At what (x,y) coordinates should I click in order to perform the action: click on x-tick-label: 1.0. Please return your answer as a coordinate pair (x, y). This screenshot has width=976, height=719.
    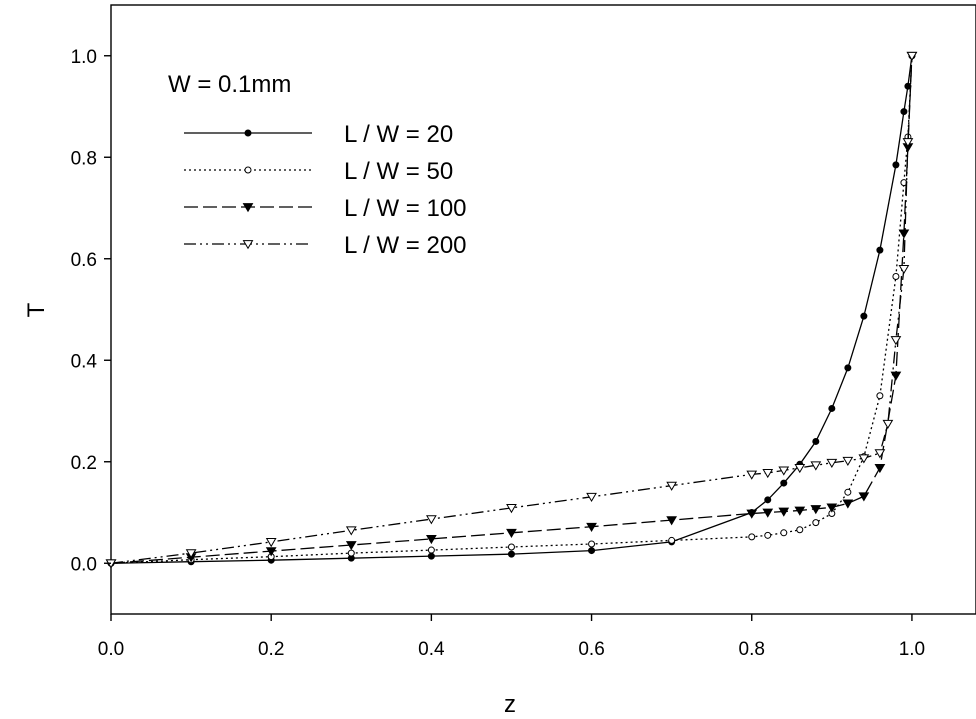
    Looking at the image, I should click on (912, 649).